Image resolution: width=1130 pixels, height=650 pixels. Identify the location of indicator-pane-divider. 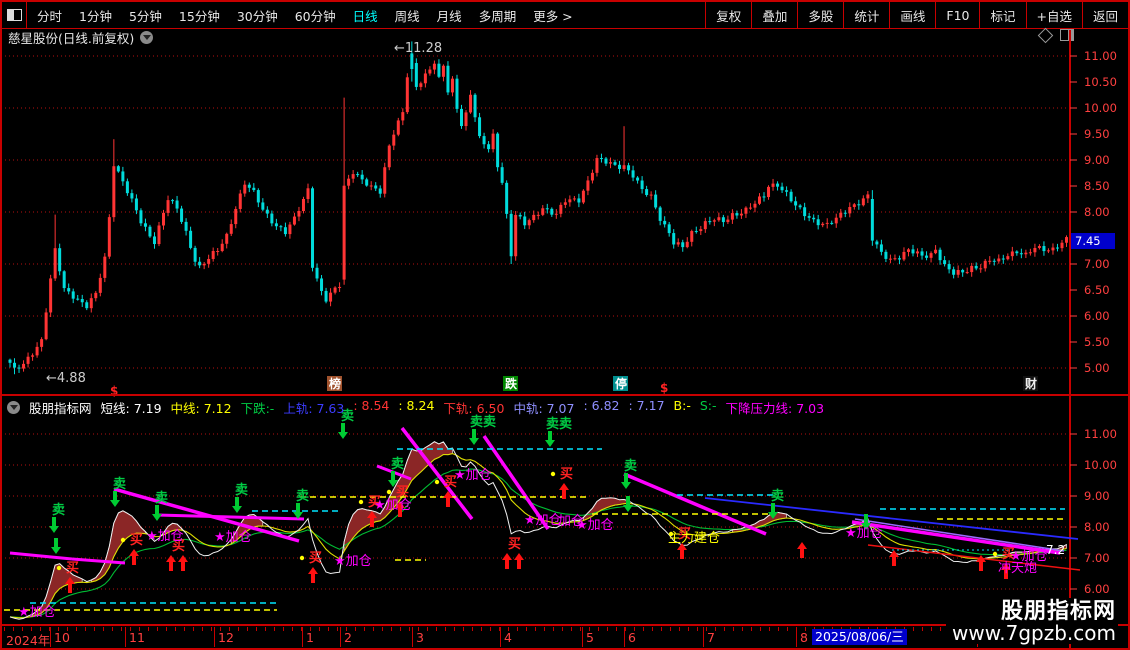
(565, 395).